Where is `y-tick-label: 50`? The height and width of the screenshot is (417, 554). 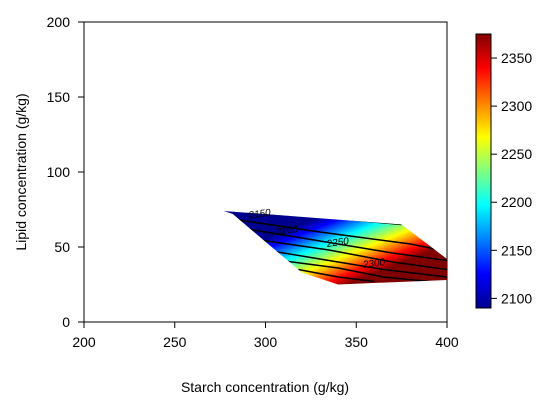
y-tick-label: 50 is located at coordinates (62, 247).